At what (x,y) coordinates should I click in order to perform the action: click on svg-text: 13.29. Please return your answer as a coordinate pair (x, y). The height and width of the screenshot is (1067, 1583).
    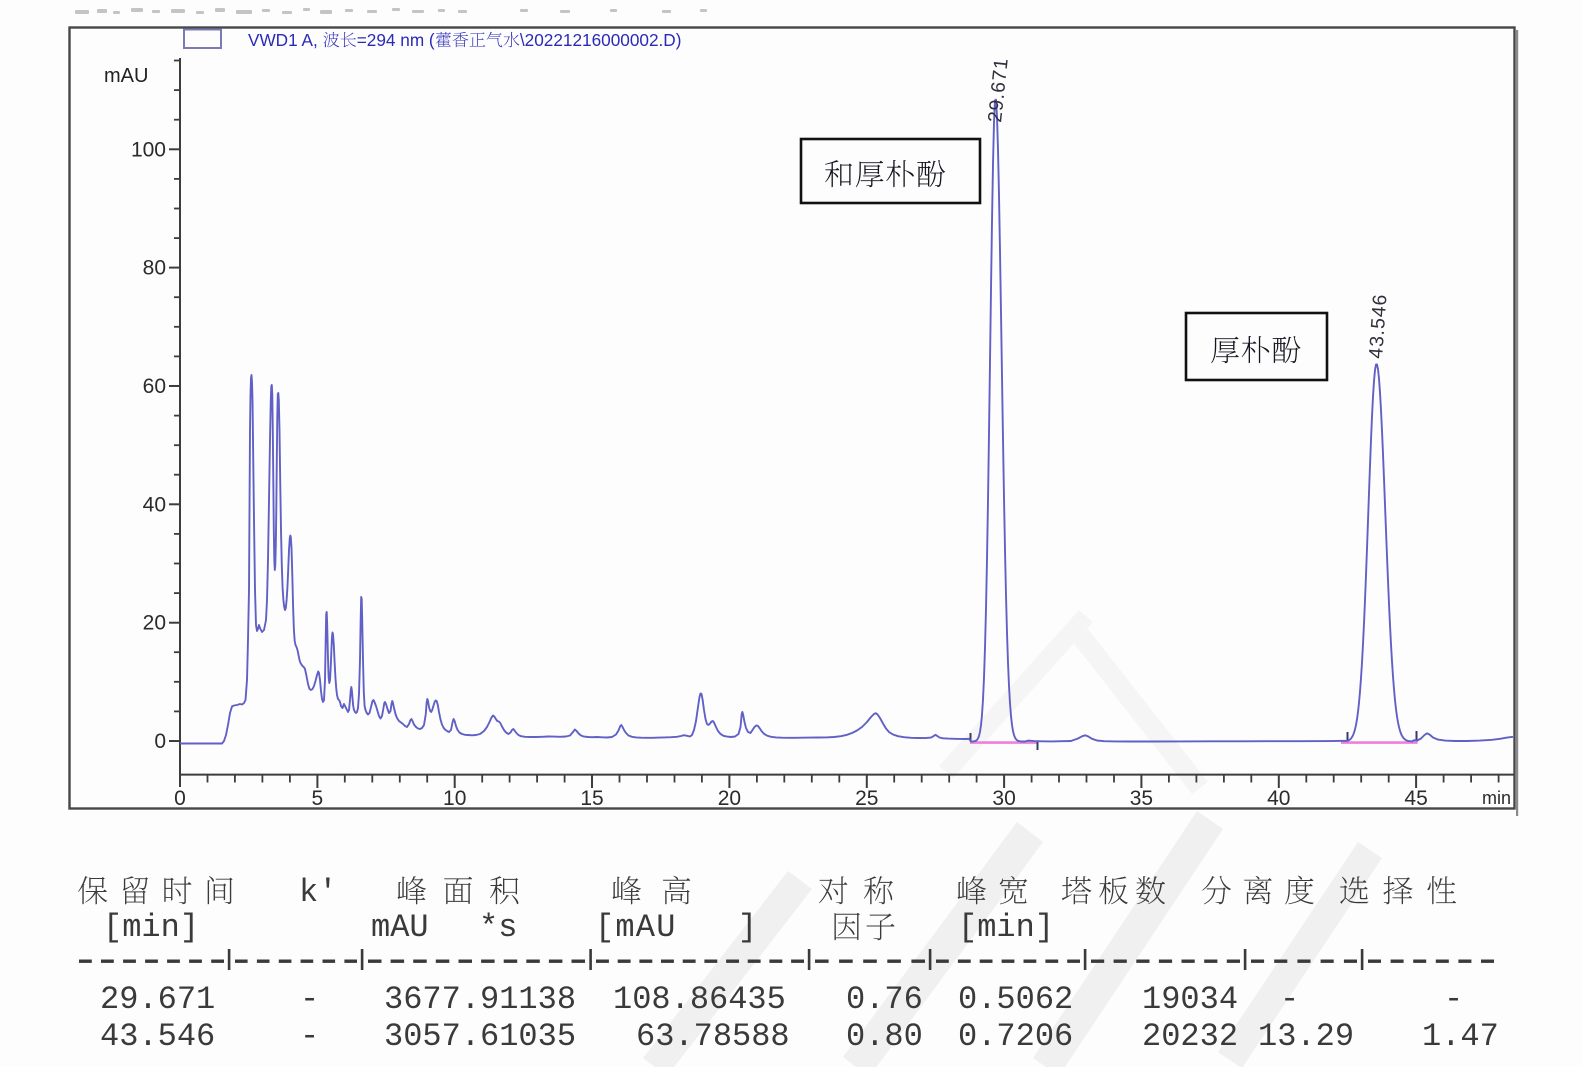
    Looking at the image, I should click on (1306, 1036).